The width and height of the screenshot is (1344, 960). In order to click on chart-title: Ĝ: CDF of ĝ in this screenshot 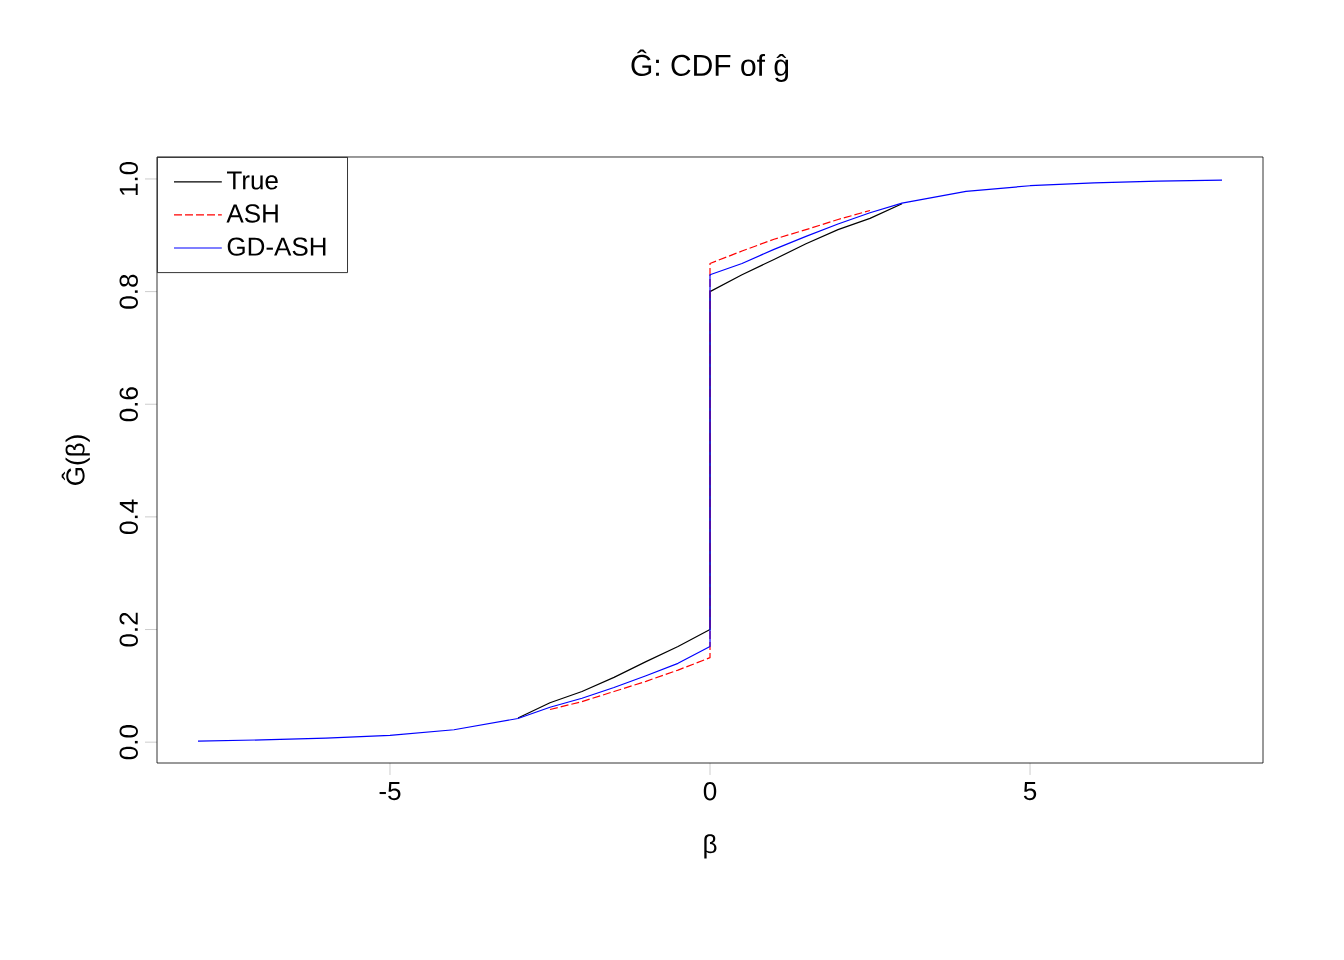, I will do `click(710, 65)`.